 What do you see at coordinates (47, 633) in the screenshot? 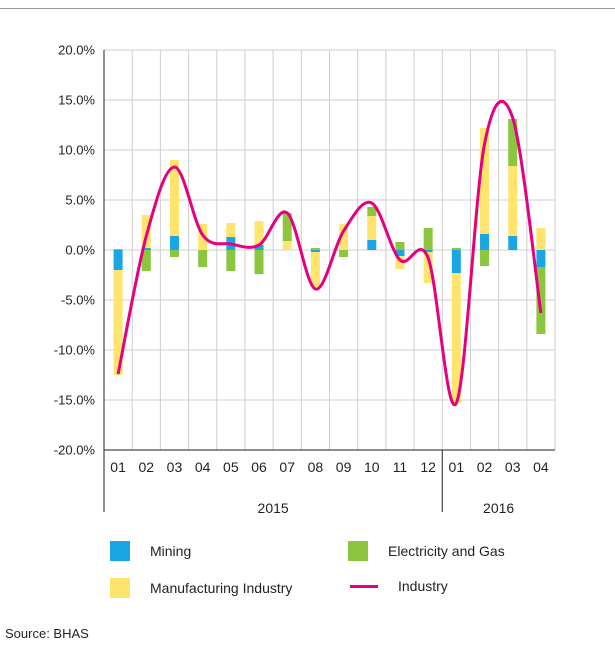
I see `source-note: Source: BHAS` at bounding box center [47, 633].